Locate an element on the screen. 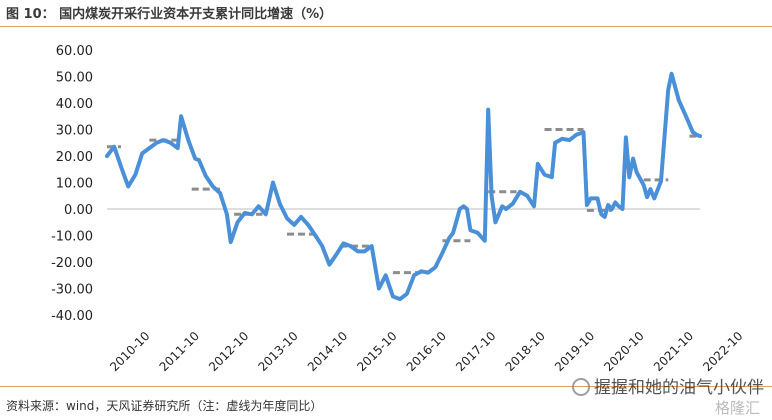 The width and height of the screenshot is (772, 420). y-tick-label: -40.00 is located at coordinates (72, 316).